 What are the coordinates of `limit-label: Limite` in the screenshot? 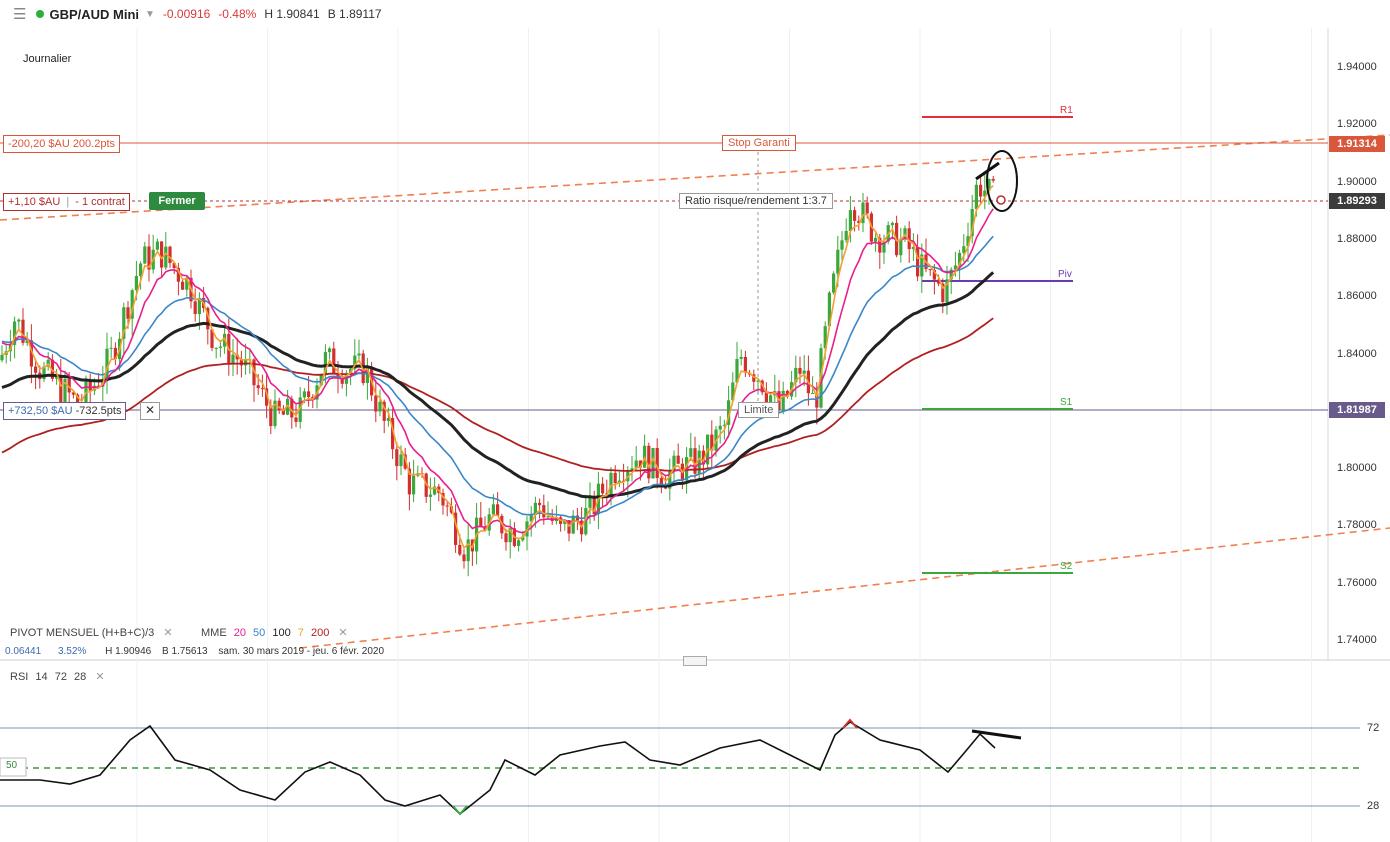 It's located at (759, 410).